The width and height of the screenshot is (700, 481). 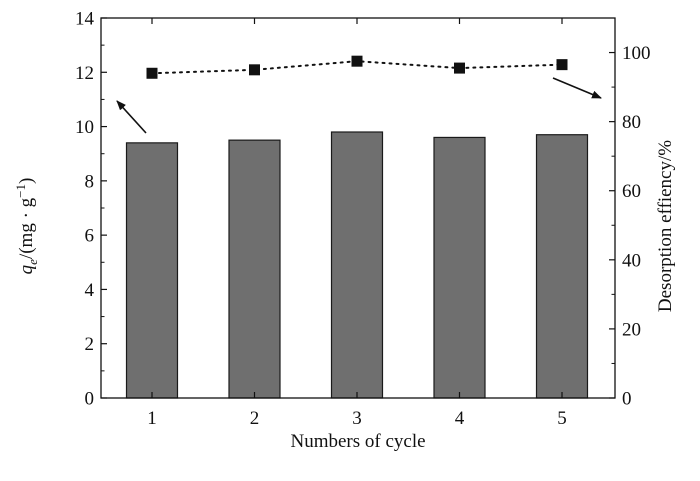 What do you see at coordinates (577, 88) in the screenshot?
I see `right-axis-arrow` at bounding box center [577, 88].